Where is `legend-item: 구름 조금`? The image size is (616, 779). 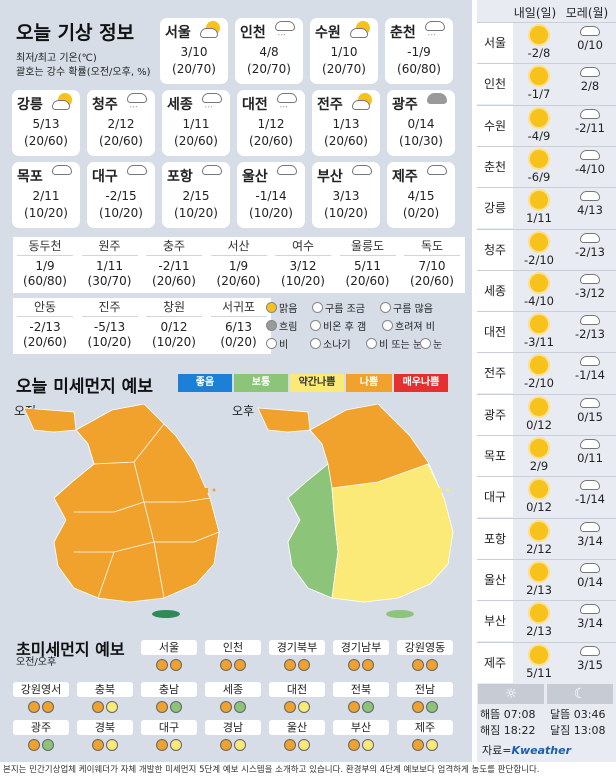 legend-item: 구름 조금 is located at coordinates (338, 307).